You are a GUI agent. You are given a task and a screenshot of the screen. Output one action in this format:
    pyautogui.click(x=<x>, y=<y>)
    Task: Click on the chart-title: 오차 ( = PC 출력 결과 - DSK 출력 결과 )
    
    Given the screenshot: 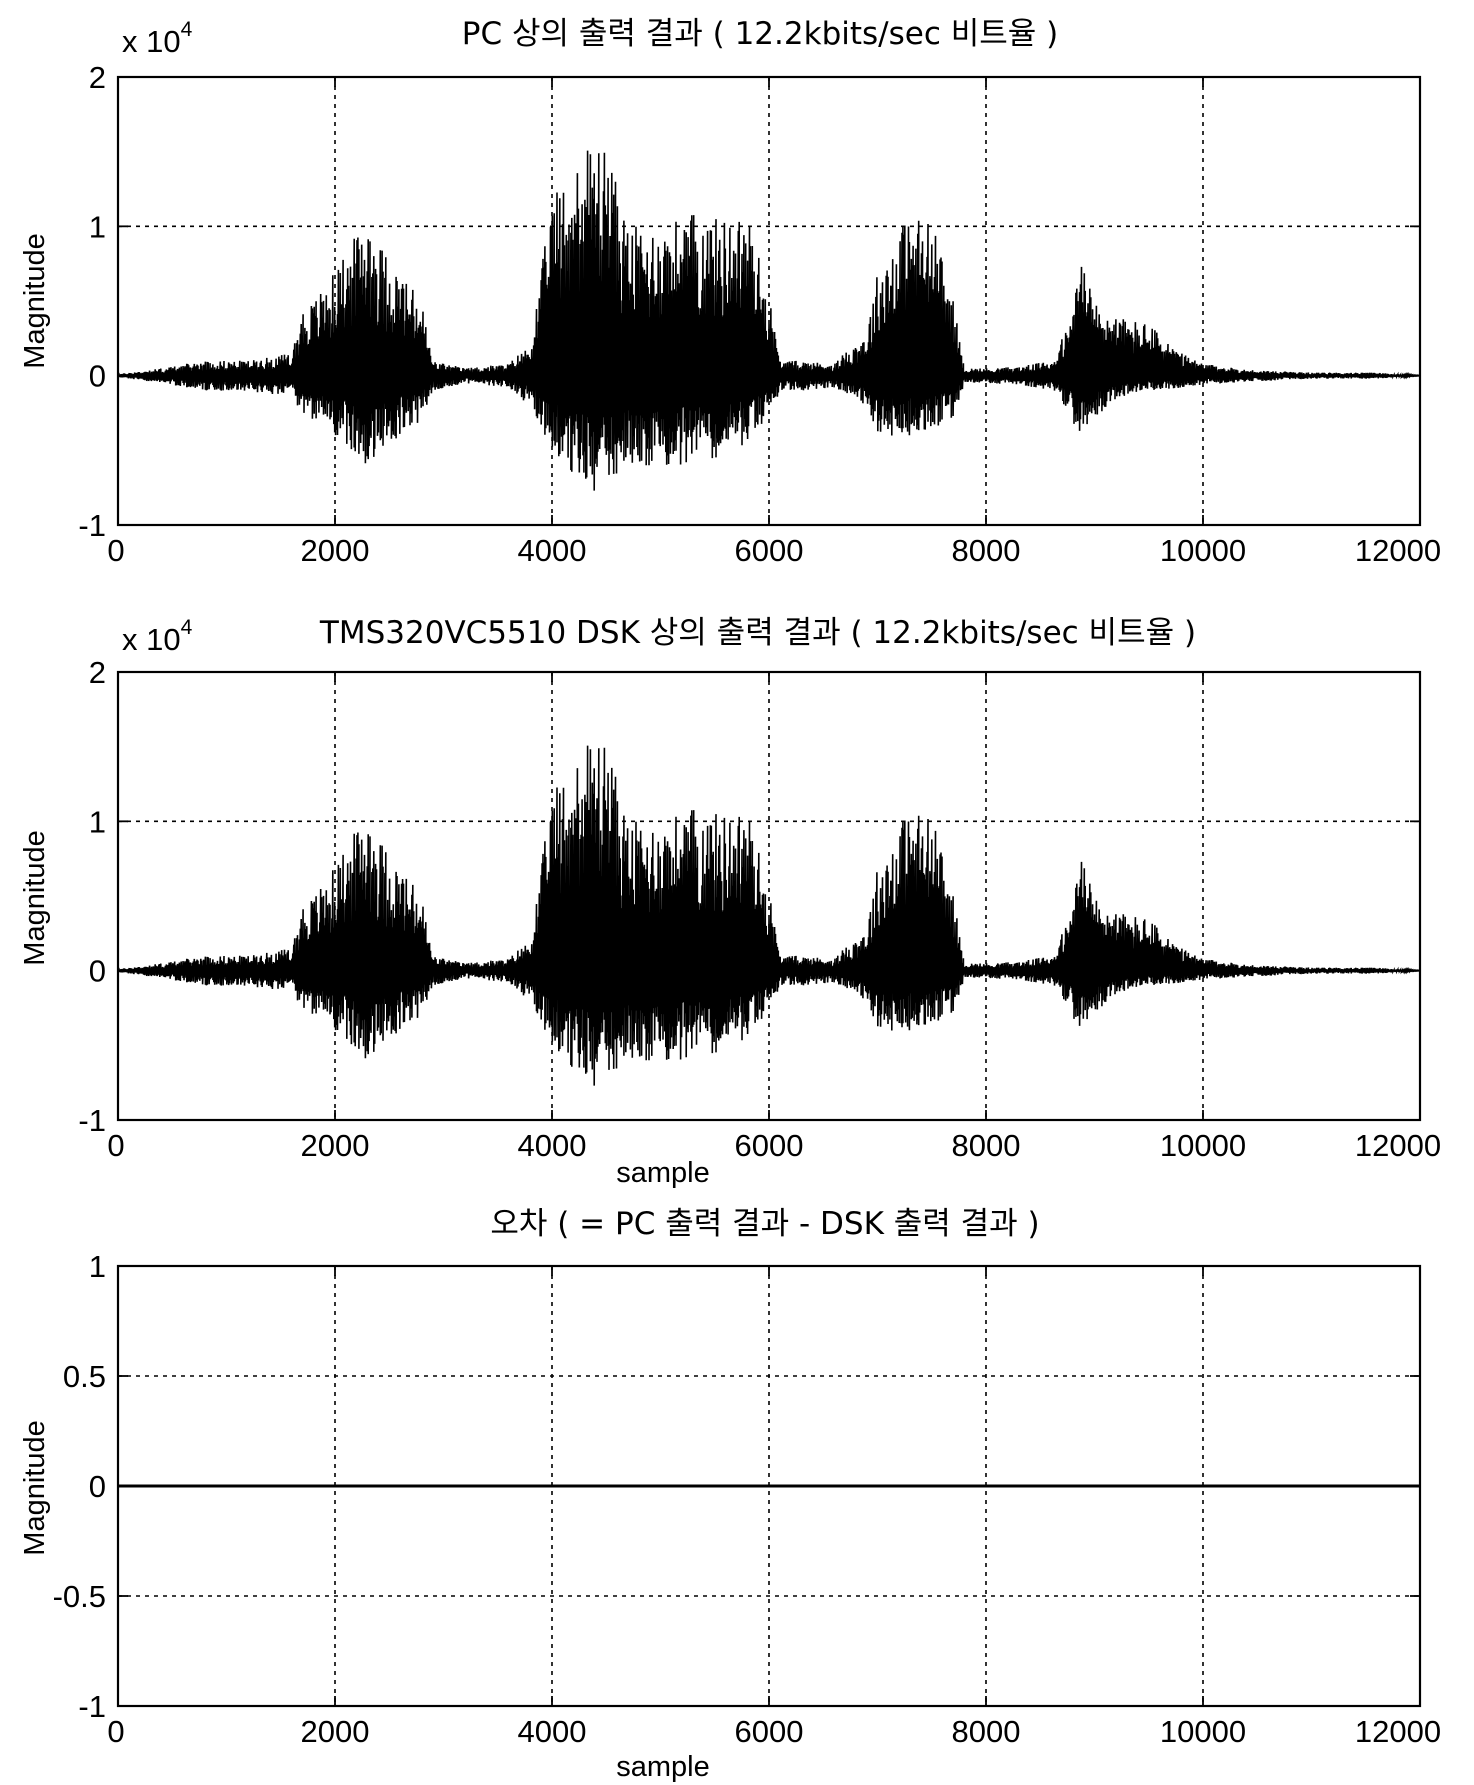 What is the action you would take?
    pyautogui.click(x=764, y=1224)
    